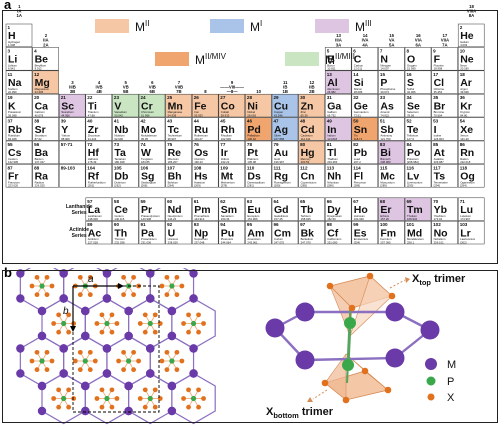  I want to click on atomic-number: 33, so click(383, 97).